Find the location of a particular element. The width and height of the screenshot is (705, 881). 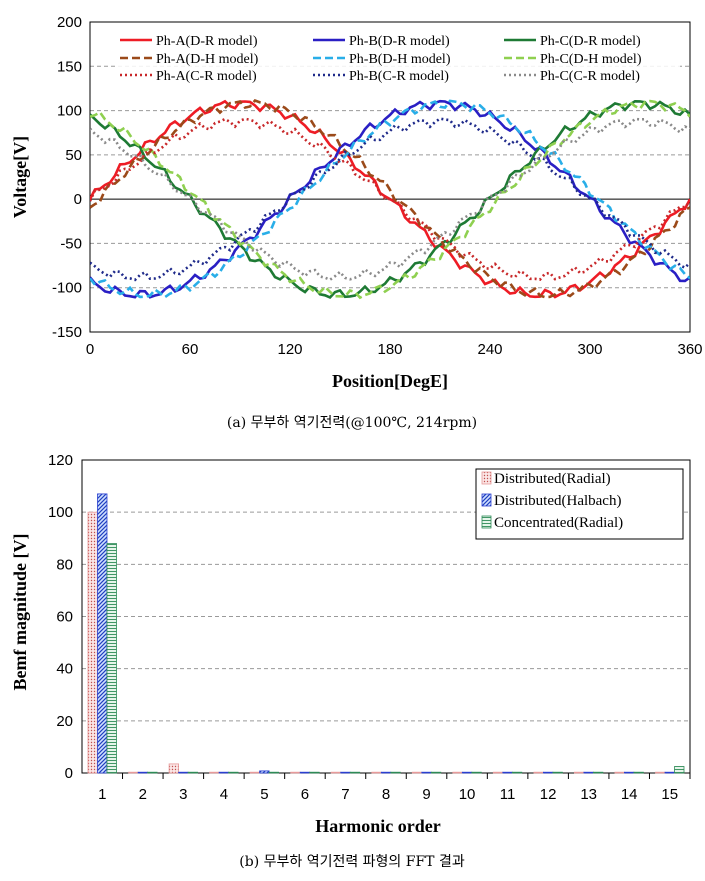

x-tick-label: 240 is located at coordinates (489, 349).